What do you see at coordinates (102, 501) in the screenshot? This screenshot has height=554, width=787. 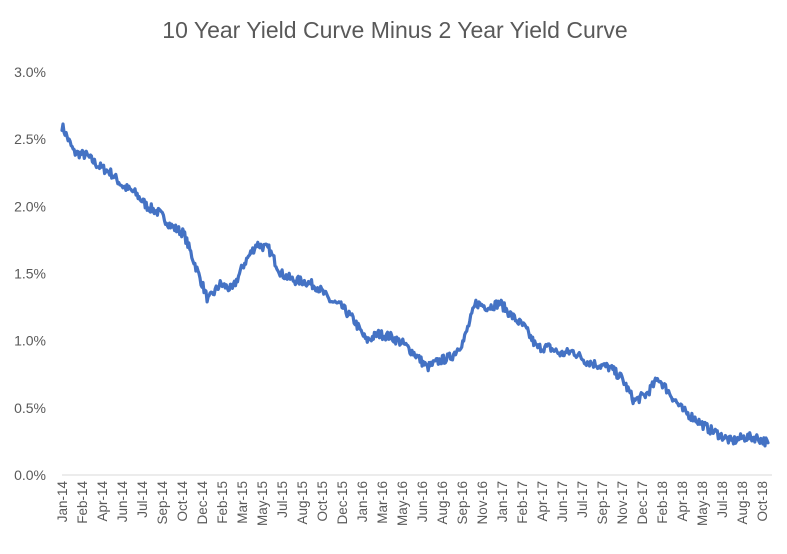 I see `x-tick-label: Apr-14` at bounding box center [102, 501].